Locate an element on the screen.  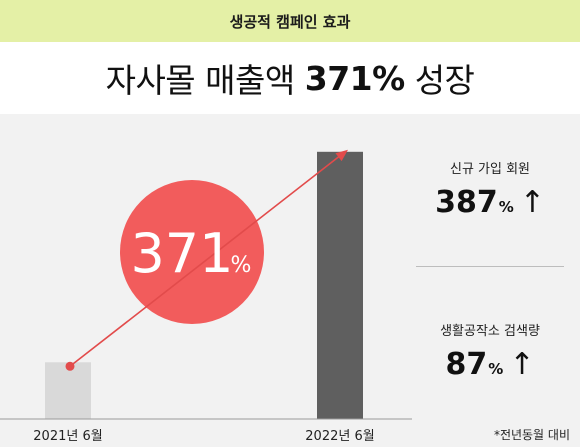
footnote: *전년동월 대비 is located at coordinates (531, 435).